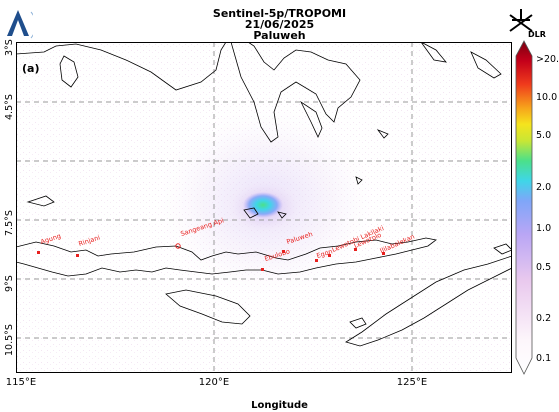 This screenshot has width=559, height=412. Describe the element at coordinates (20, 24) in the screenshot. I see `tropomi-logo-icon` at that location.